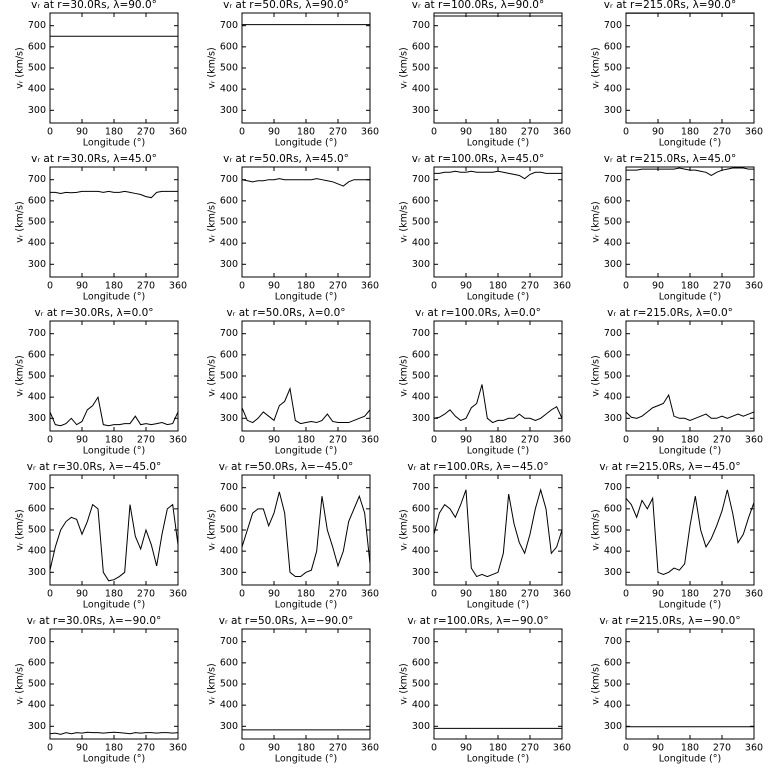 This screenshot has height=768, width=768. I want to click on panel-title: vᵣ at r=30.0Rs, λ=0.0°, so click(93, 313).